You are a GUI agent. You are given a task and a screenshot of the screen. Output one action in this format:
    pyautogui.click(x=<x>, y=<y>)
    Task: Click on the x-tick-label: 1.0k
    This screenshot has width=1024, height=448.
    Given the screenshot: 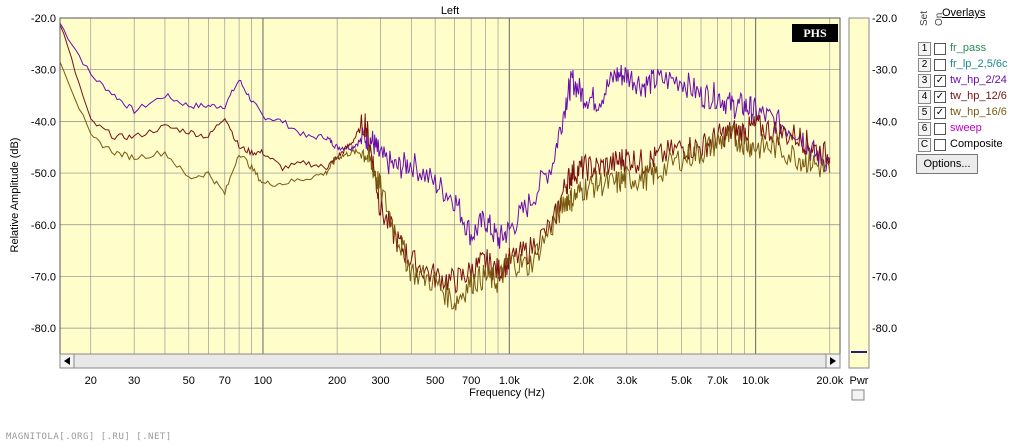 What is the action you would take?
    pyautogui.click(x=509, y=381)
    